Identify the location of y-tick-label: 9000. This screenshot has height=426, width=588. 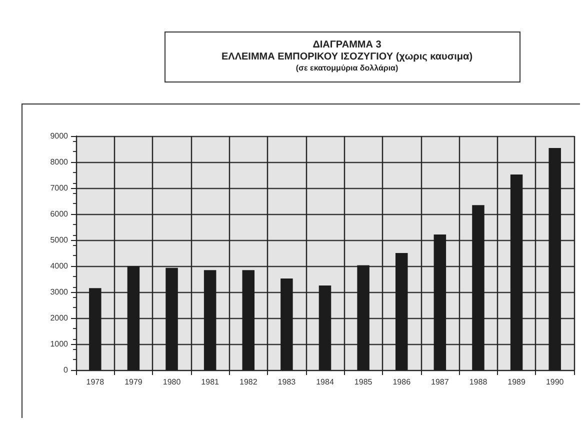
(59, 136).